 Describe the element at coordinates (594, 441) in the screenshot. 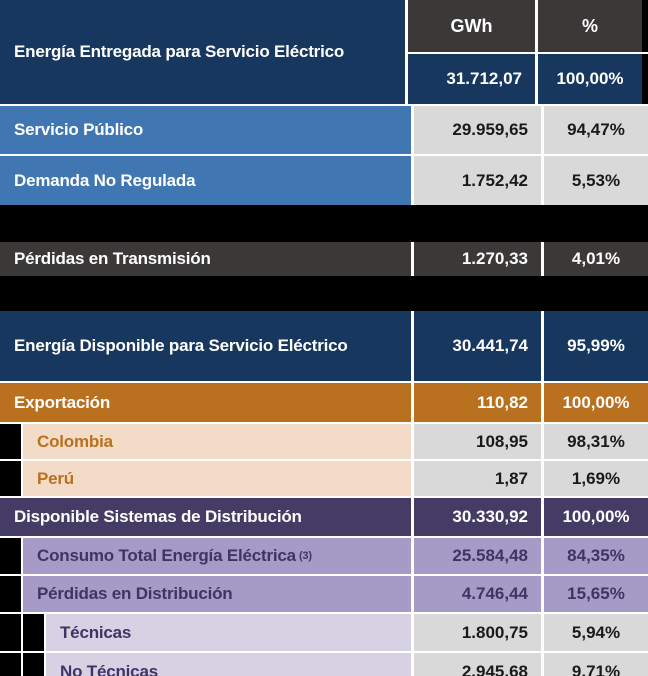

I see `row-pct-value: 98,31%` at that location.